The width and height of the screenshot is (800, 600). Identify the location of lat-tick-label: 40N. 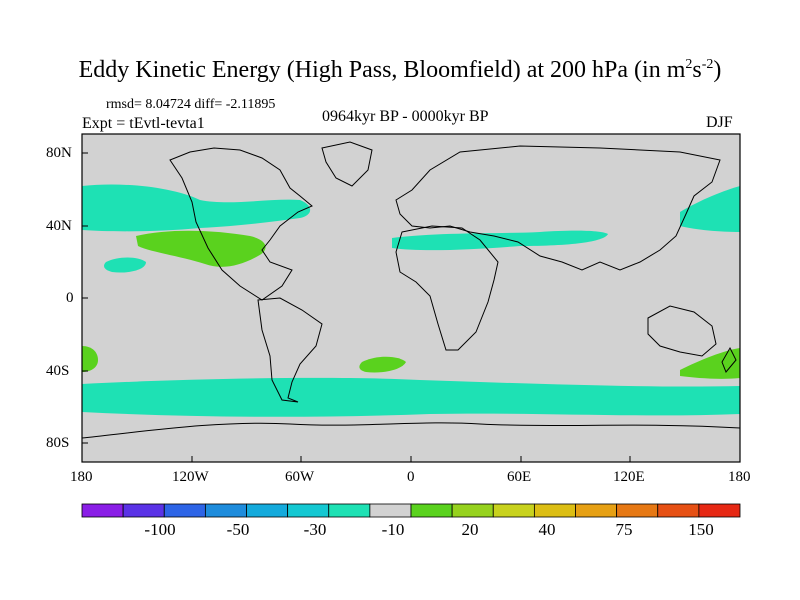
(59, 226).